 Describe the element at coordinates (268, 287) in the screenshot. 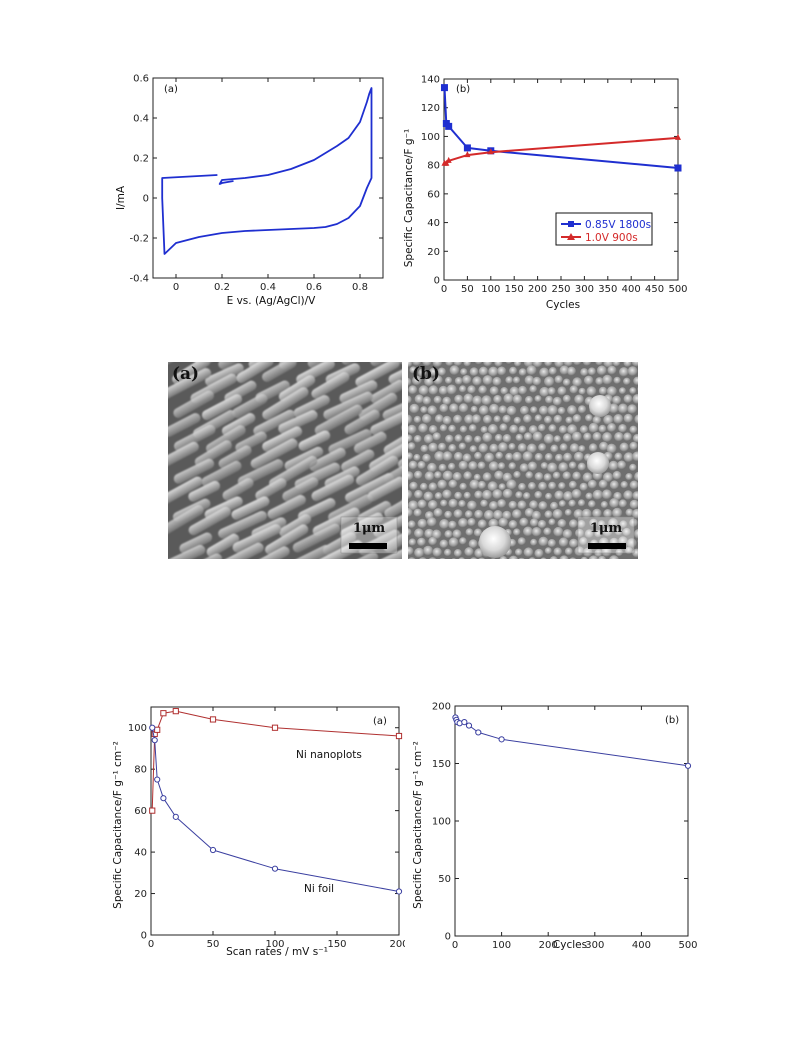

I see `cv-xtick-label: 0.4` at that location.